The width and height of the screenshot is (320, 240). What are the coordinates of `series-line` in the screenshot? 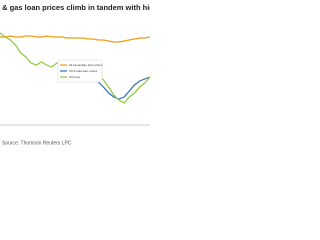 It's located at (75, 39).